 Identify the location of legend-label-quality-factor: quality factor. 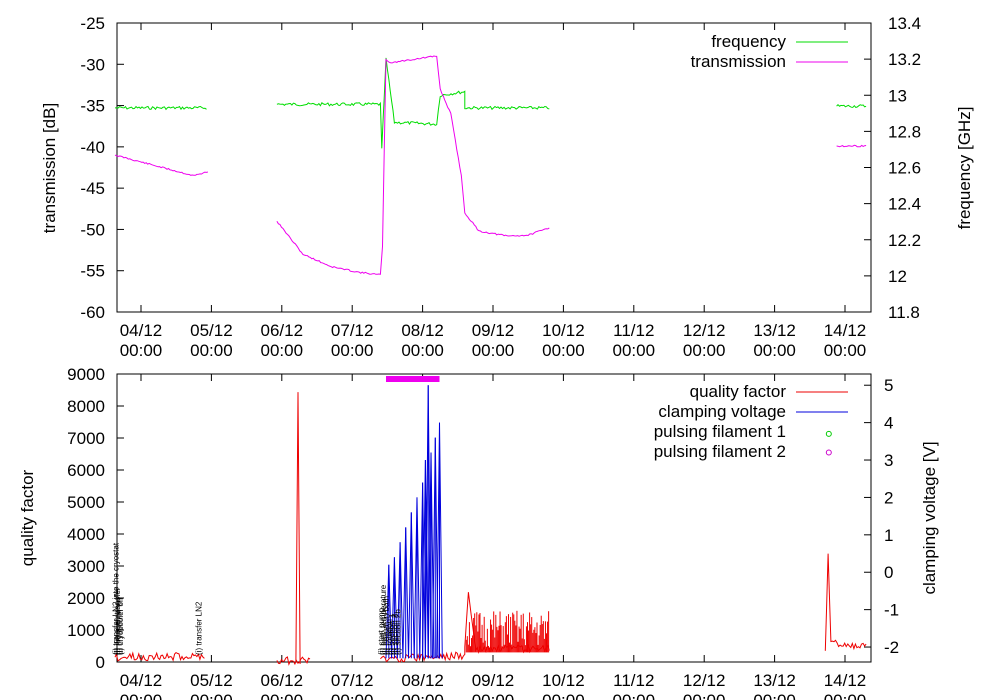
(738, 391).